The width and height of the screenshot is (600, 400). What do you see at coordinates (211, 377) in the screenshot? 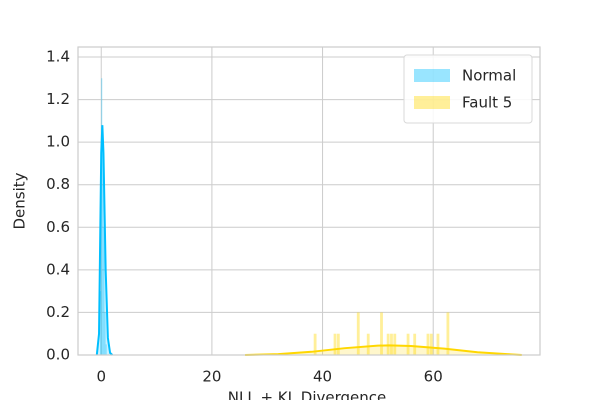
I see `x-tick-label: 20` at bounding box center [211, 377].